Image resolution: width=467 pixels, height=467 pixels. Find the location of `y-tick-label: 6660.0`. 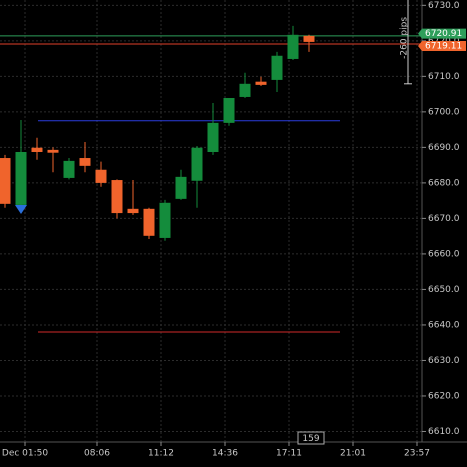

y-tick-label: 6660.0 is located at coordinates (444, 254).